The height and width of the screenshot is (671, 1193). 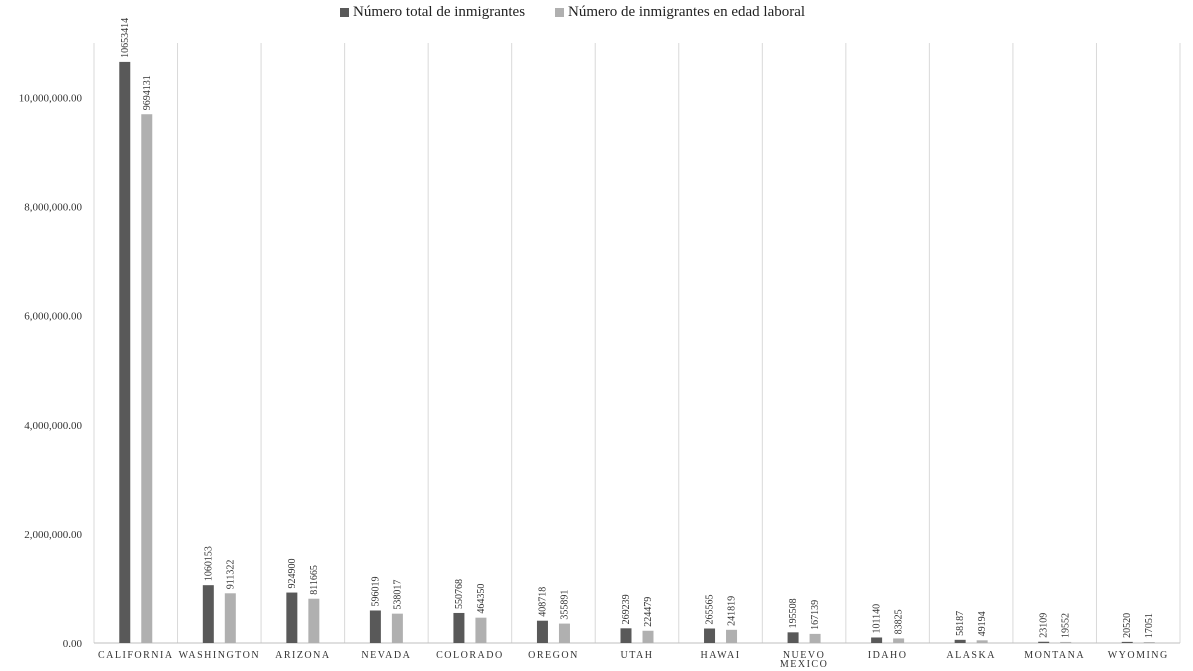 I want to click on y-tick-label: 0.00, so click(x=73, y=644).